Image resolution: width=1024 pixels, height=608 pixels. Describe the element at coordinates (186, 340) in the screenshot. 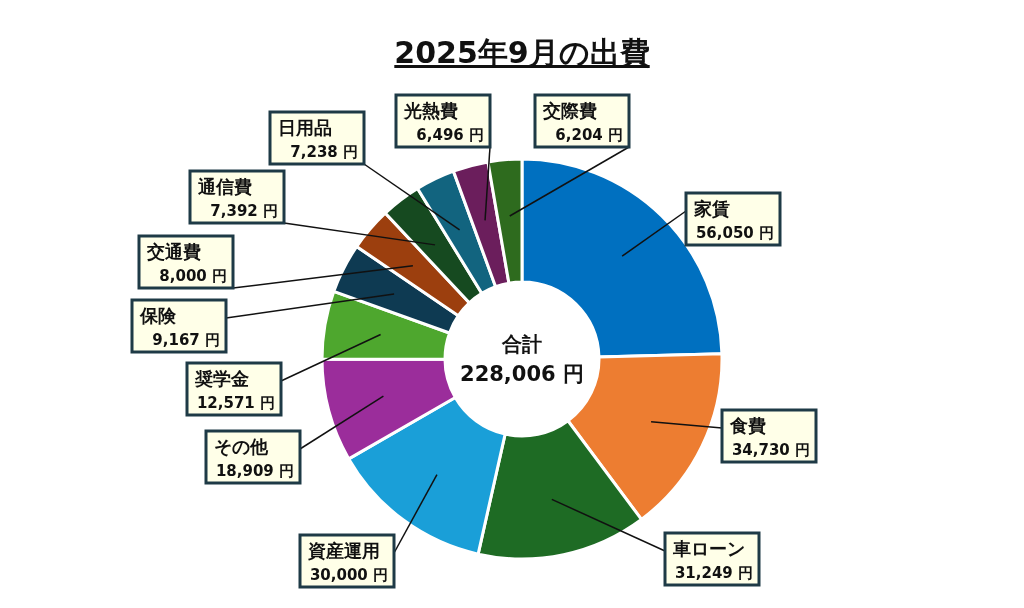

I see `data-label: 9,167 円` at that location.